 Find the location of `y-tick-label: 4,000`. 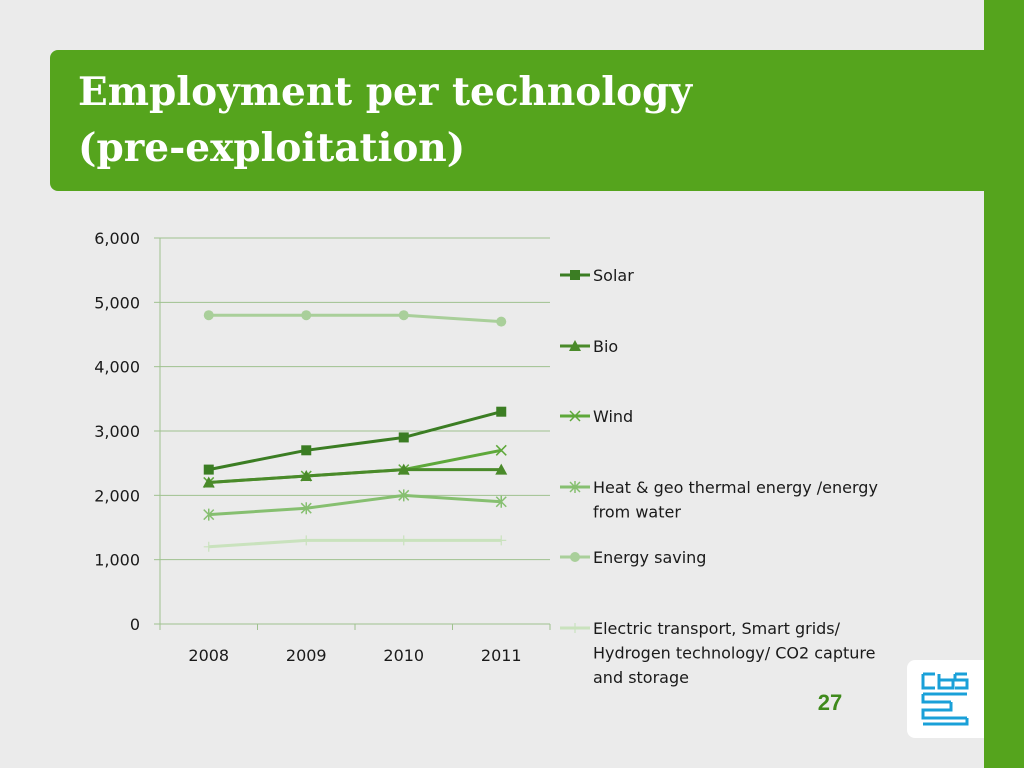

y-tick-label: 4,000 is located at coordinates (117, 367).